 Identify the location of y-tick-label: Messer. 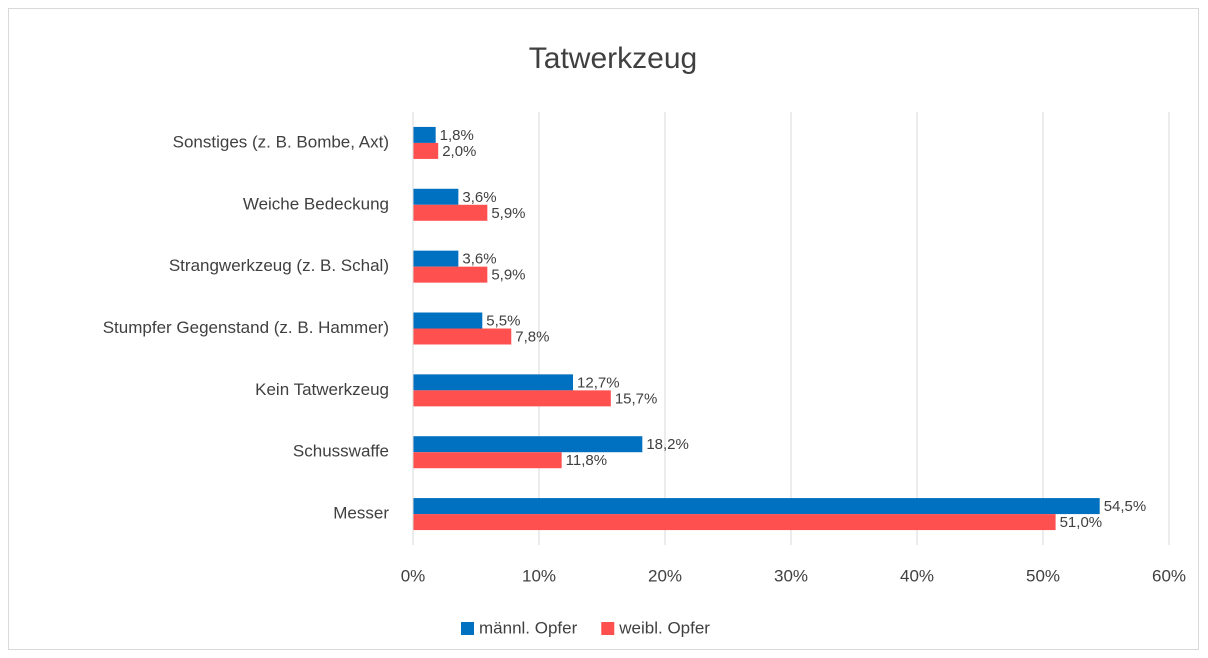
(361, 513).